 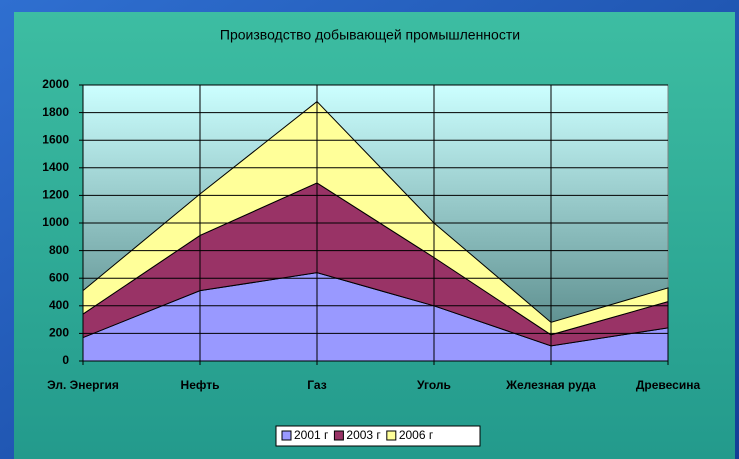 What do you see at coordinates (370, 35) in the screenshot?
I see `chart-title: Производство добывающей промышленности` at bounding box center [370, 35].